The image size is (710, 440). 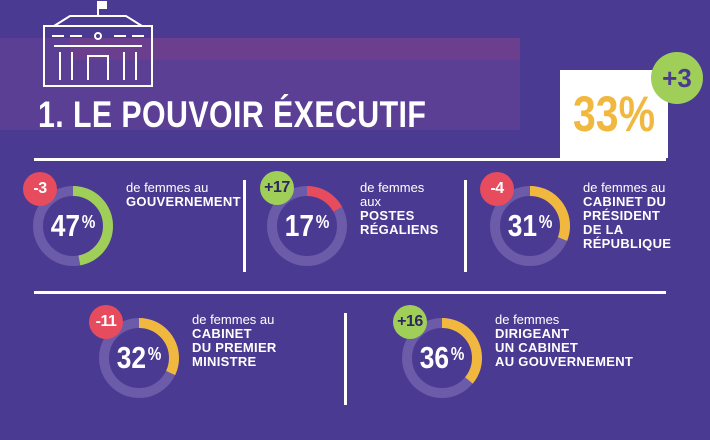 I want to click on stat-label-strong: DIRIGEANT UN CABINET AU GOUVERNEMENT, so click(x=564, y=347).